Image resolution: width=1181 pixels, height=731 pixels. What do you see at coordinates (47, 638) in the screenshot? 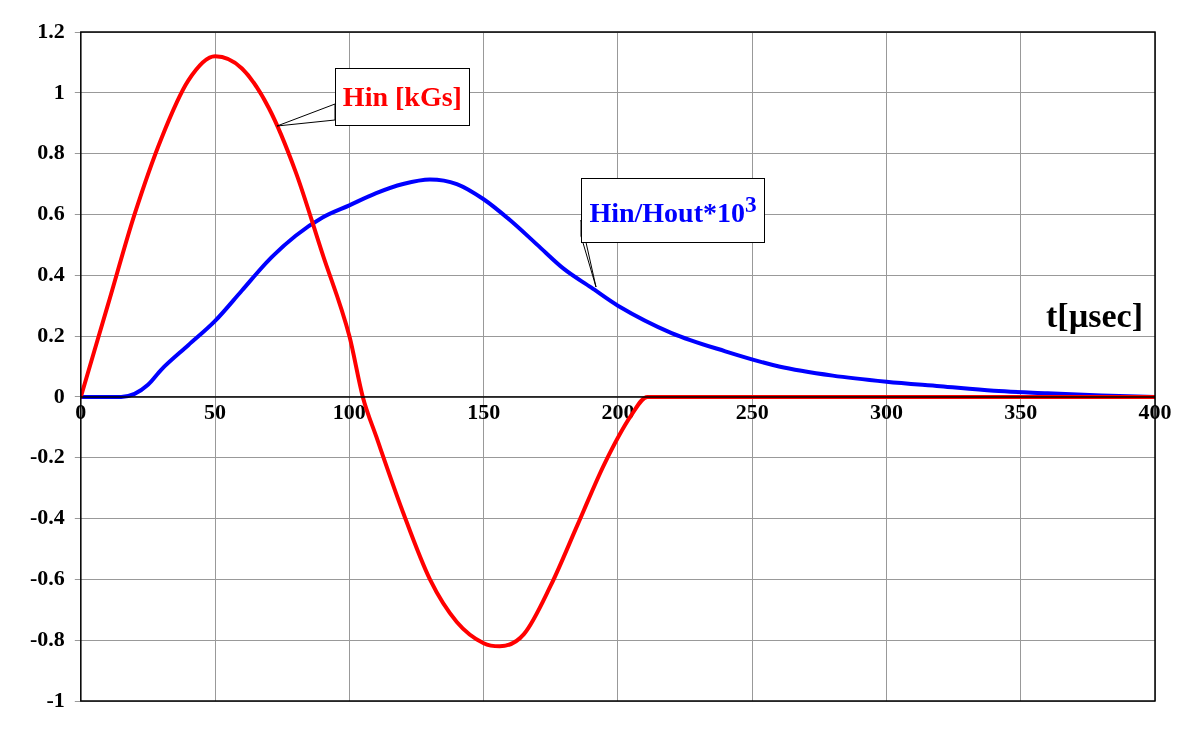
I see `y-tick-label: -0.8` at bounding box center [47, 638].